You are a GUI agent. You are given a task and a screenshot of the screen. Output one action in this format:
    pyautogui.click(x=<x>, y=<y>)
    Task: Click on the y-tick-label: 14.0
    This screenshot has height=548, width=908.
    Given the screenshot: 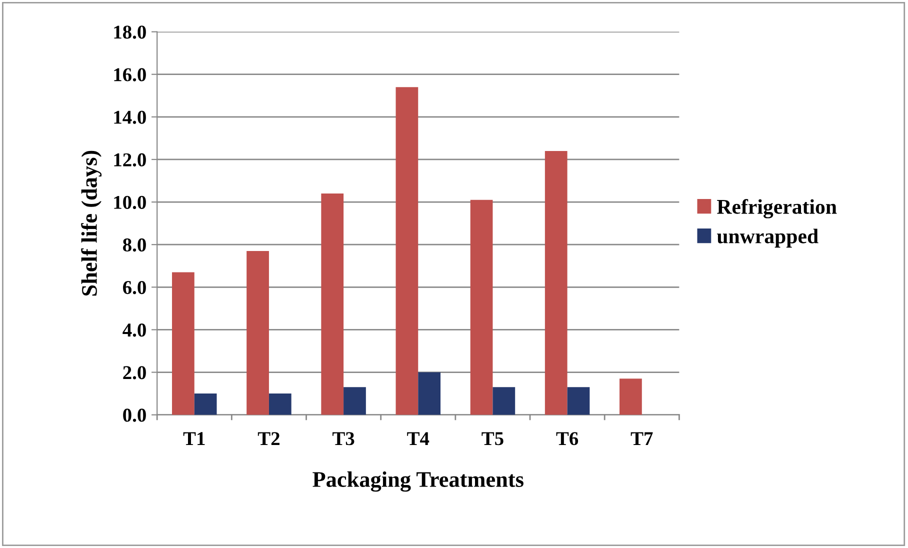 What is the action you would take?
    pyautogui.click(x=130, y=117)
    